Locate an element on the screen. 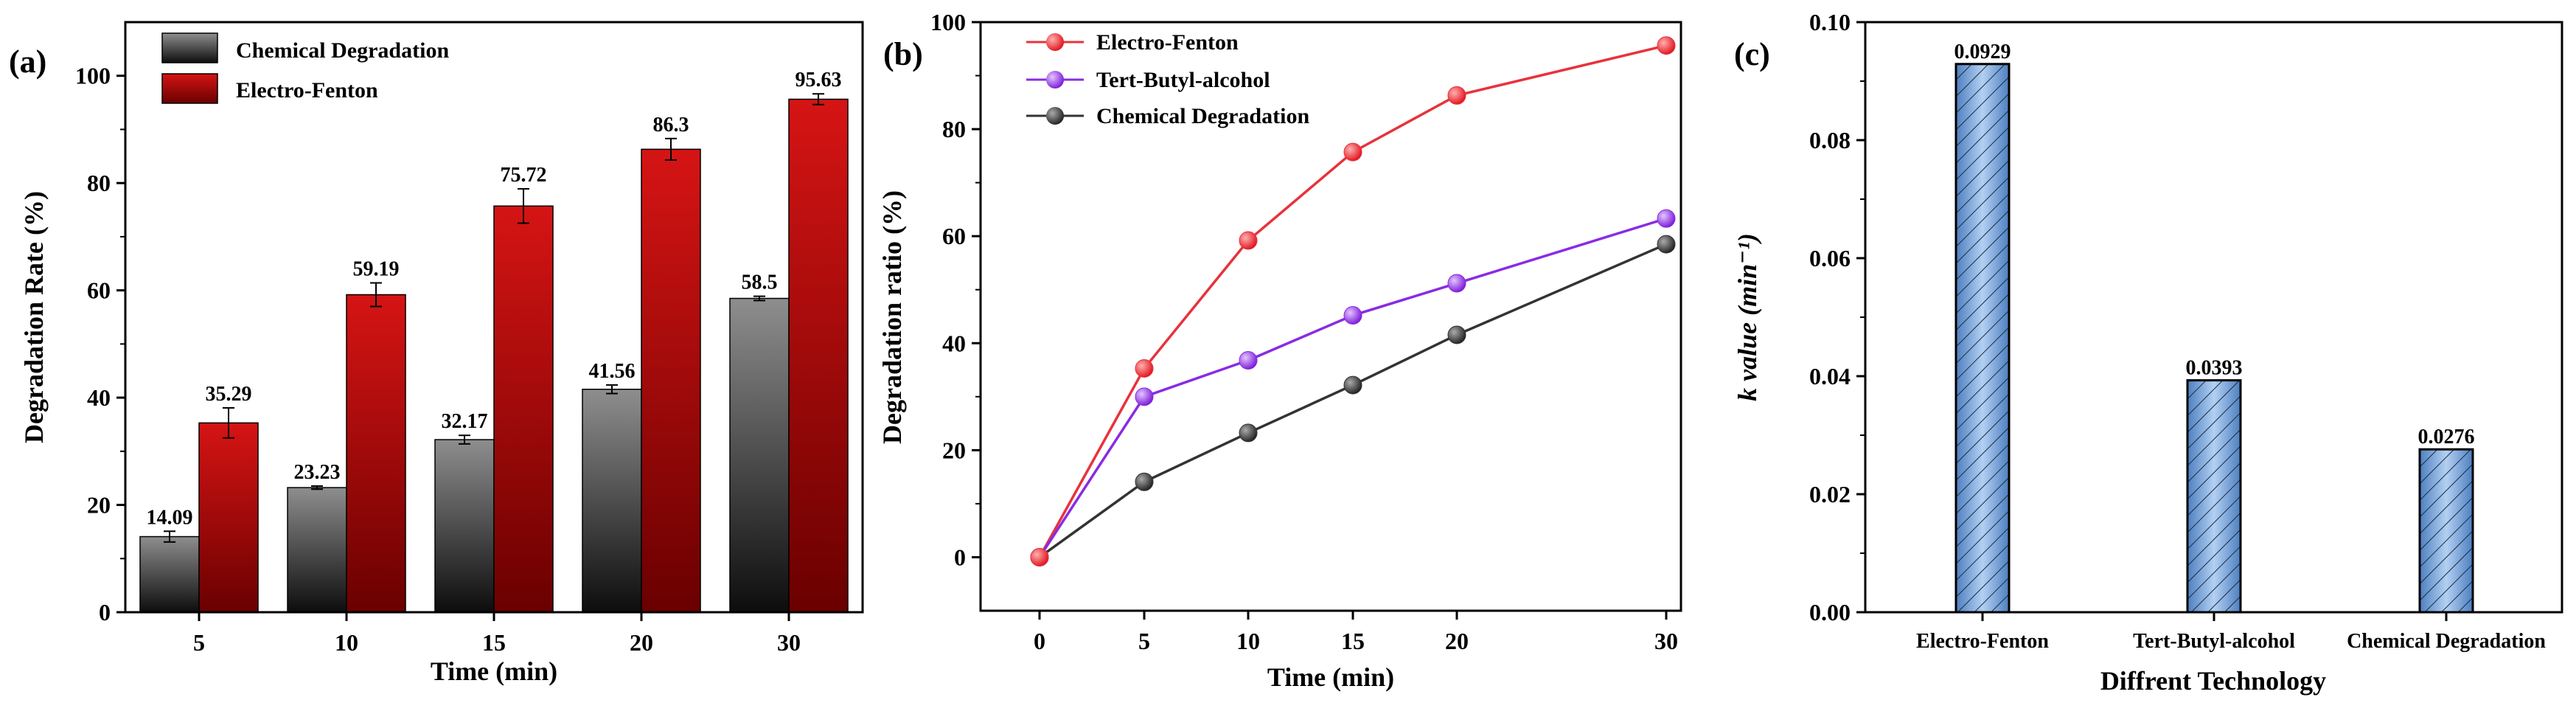 This screenshot has width=2576, height=714. panel-a-legend: Chemical Degradation Electro-Fenton is located at coordinates (305, 68).